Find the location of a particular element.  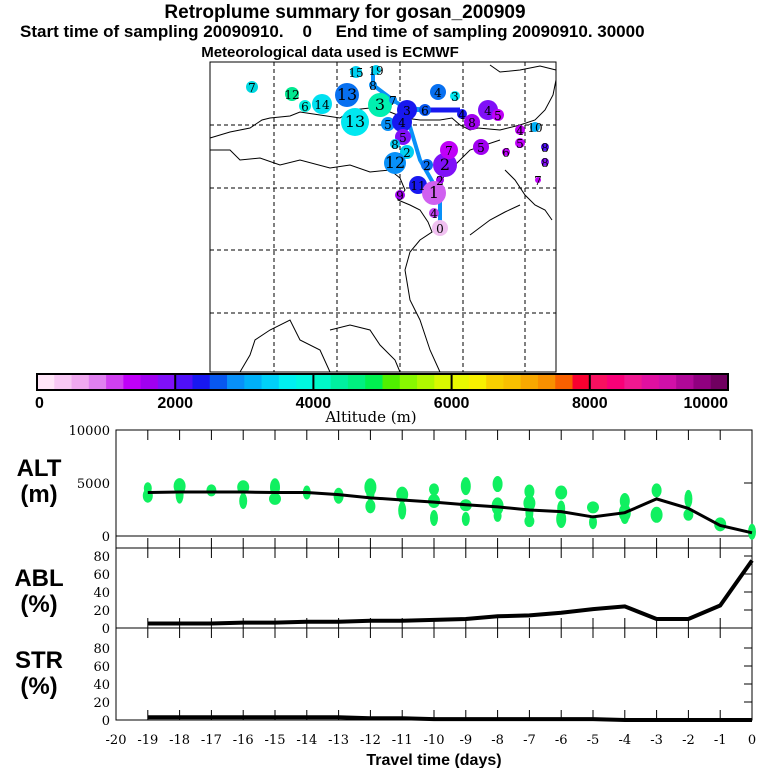

abl-panel-label: ABL (%) is located at coordinates (39, 592).